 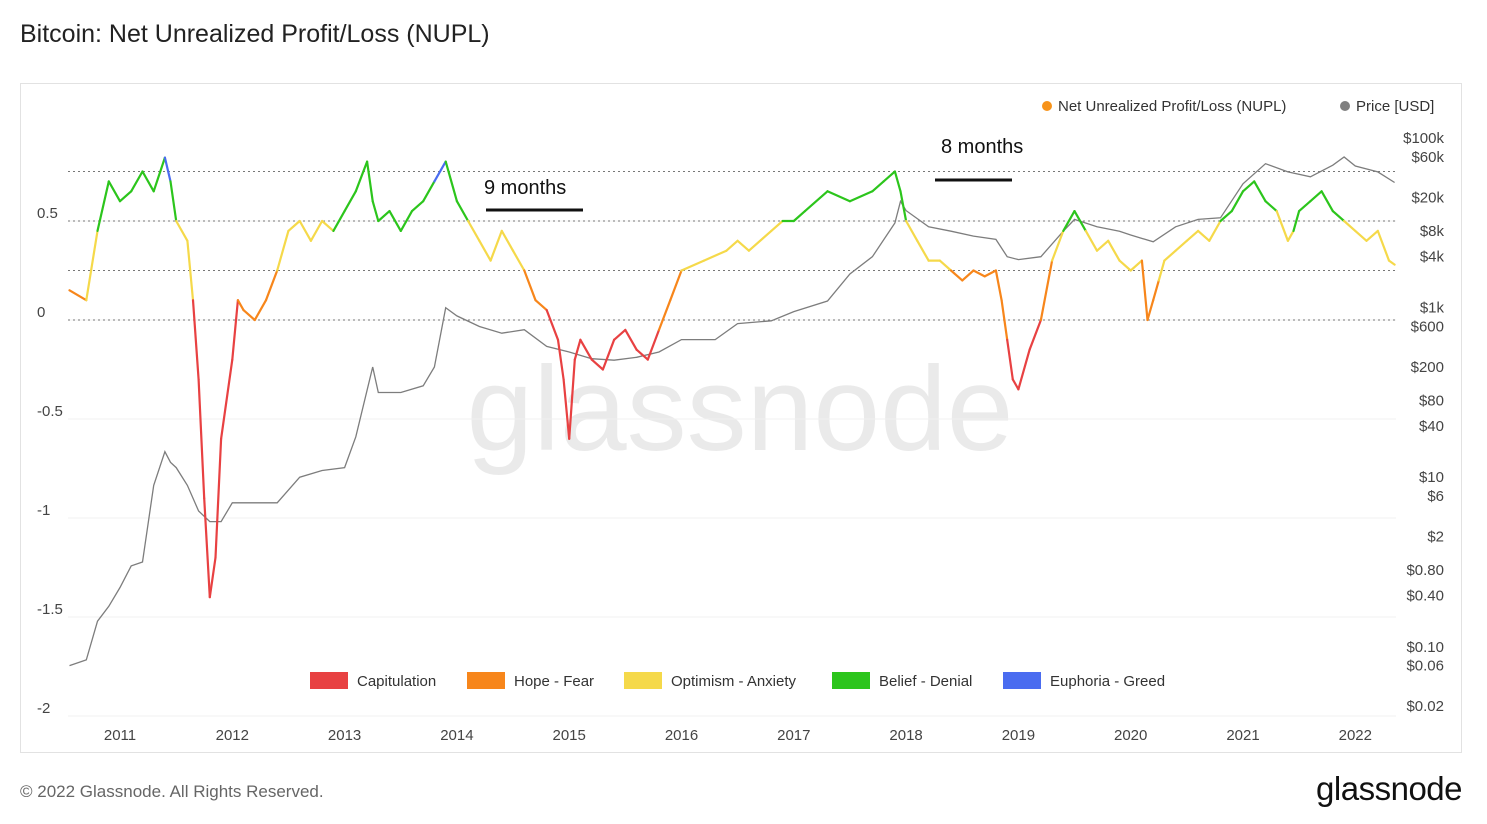 What do you see at coordinates (1395, 106) in the screenshot?
I see `price-legend-label: Price [USD]` at bounding box center [1395, 106].